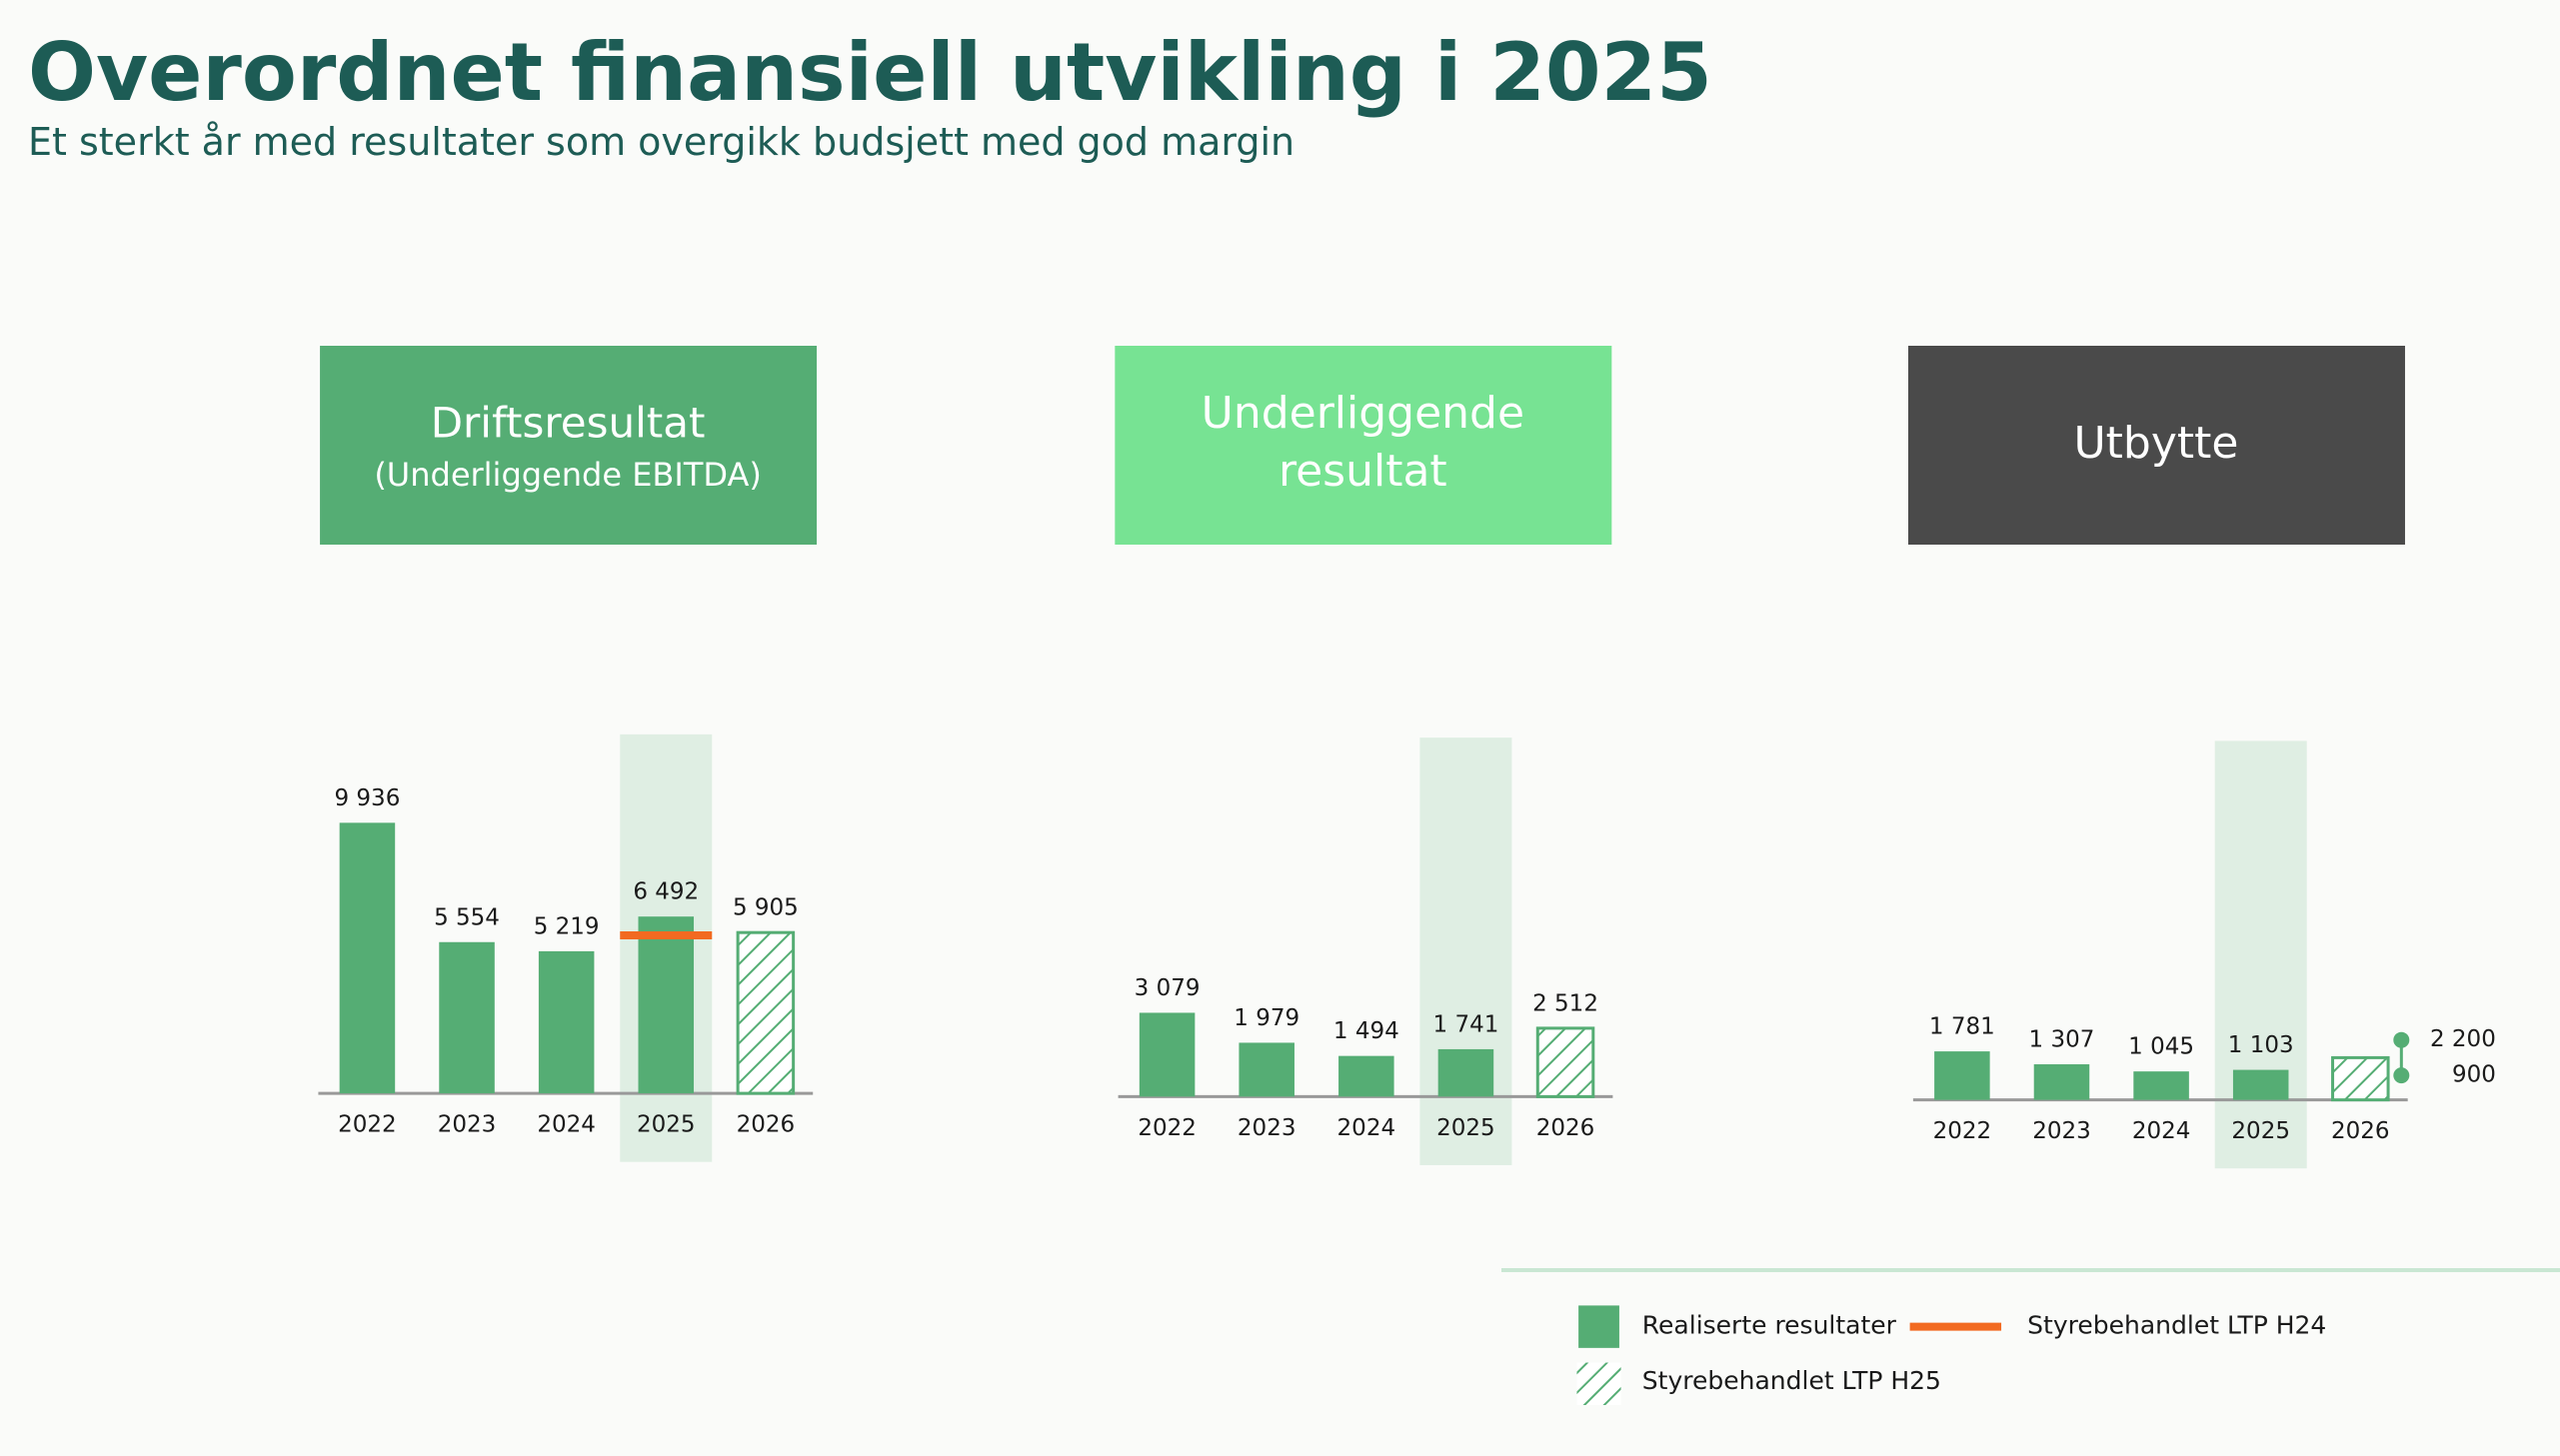 This screenshot has height=1456, width=2560. I want to click on value-label: 2 512, so click(1565, 1003).